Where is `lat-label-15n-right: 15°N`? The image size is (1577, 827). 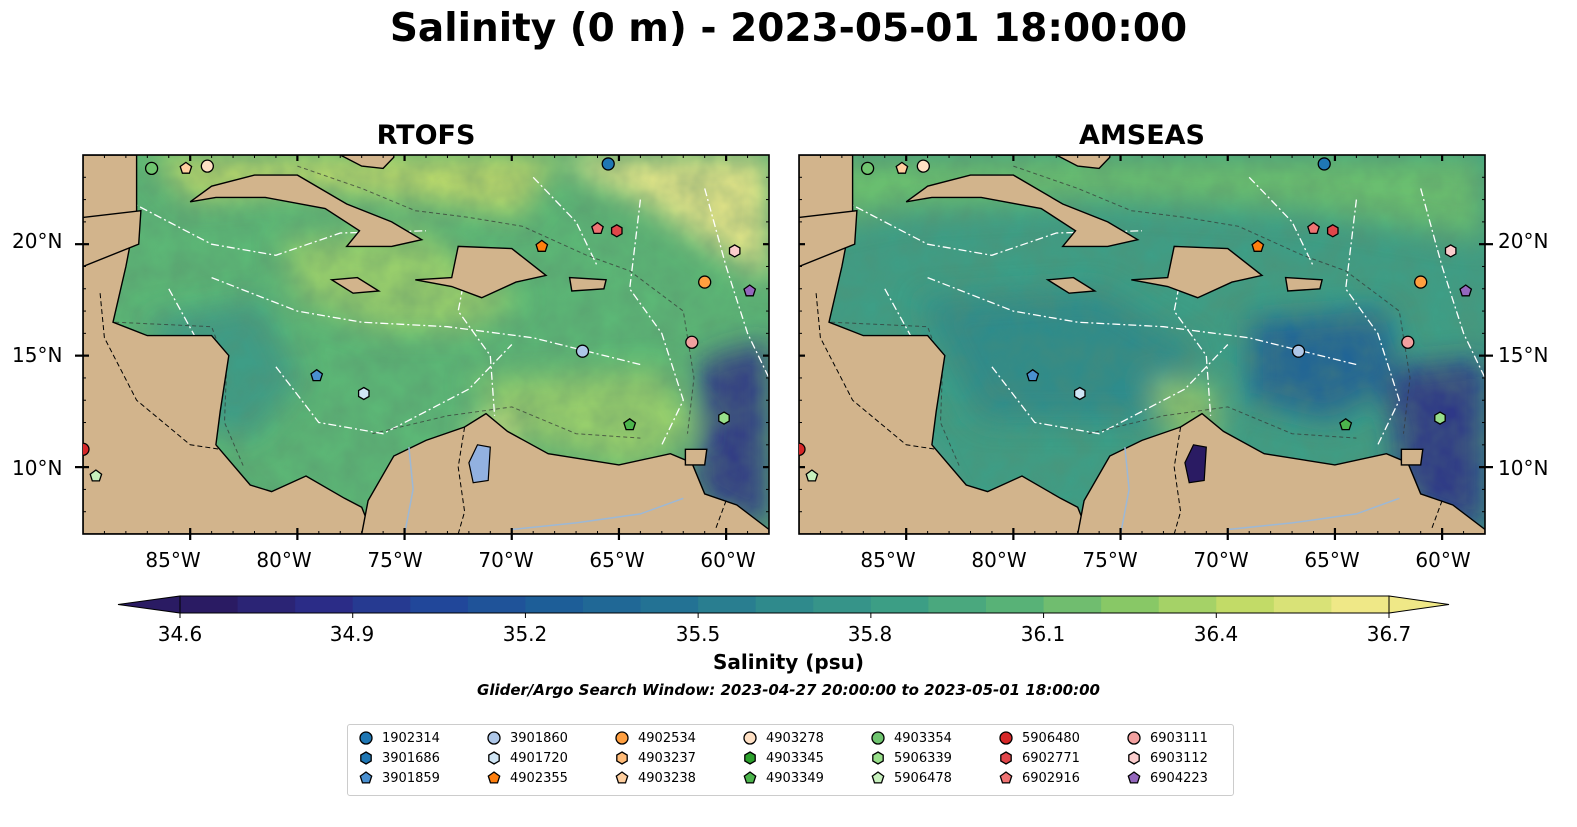
lat-label-15n-right: 15°N is located at coordinates (1523, 355).